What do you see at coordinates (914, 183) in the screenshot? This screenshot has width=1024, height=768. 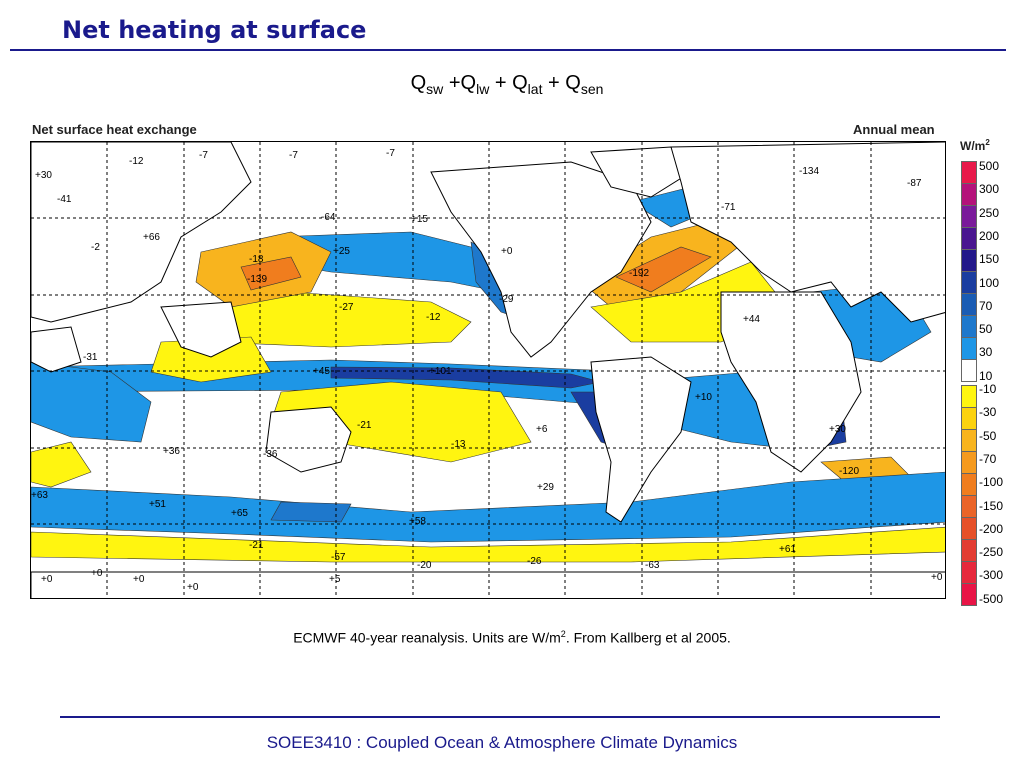 I see `flux-value-label: -87` at bounding box center [914, 183].